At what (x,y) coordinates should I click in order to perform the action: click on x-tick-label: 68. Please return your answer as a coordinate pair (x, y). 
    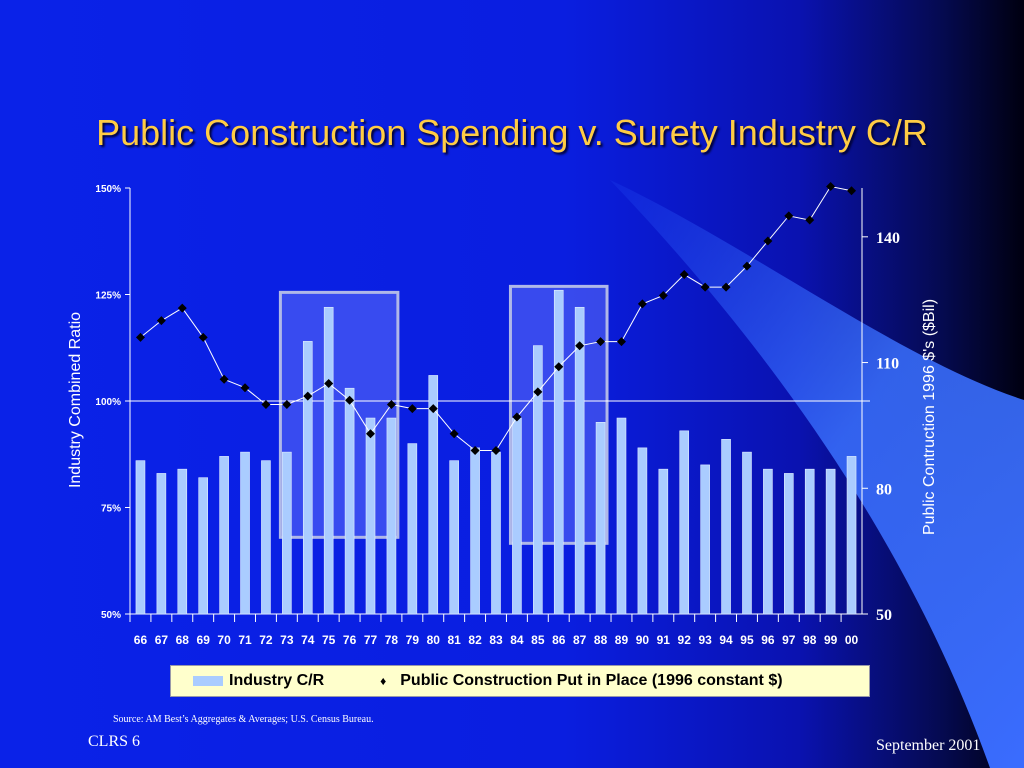
    Looking at the image, I should click on (183, 640).